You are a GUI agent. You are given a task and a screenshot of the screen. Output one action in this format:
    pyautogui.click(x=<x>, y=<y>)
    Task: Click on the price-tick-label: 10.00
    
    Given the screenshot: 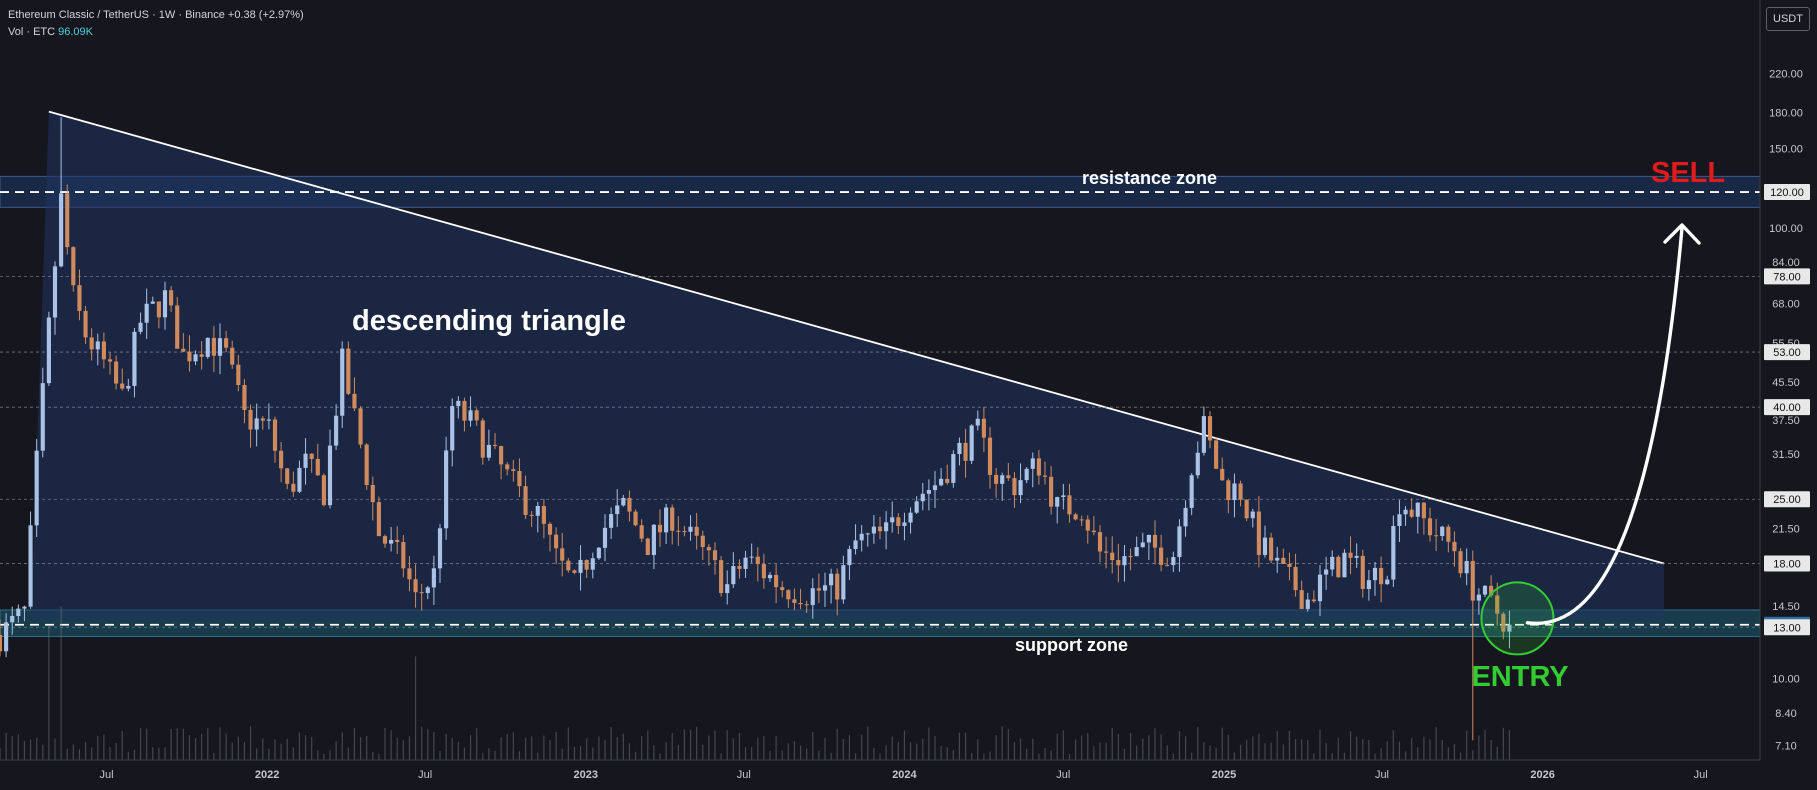 What is the action you would take?
    pyautogui.click(x=1786, y=680)
    